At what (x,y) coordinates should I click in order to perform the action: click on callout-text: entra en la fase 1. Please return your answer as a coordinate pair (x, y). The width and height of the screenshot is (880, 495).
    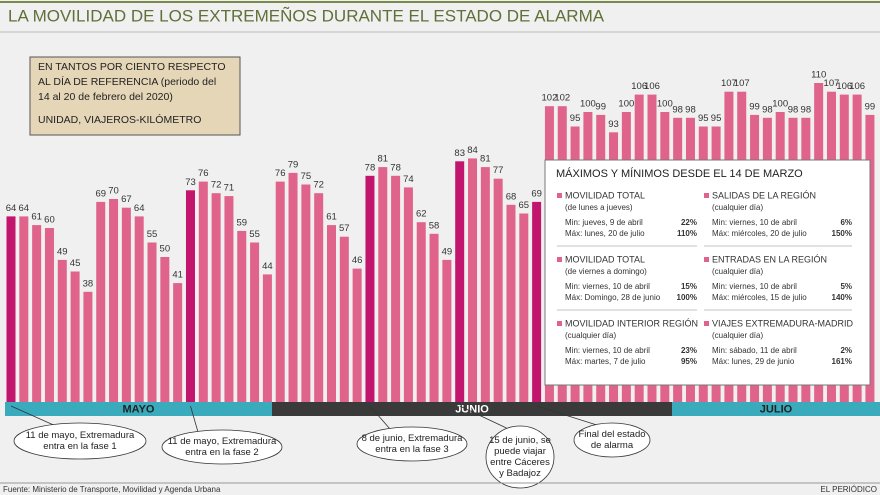
    Looking at the image, I should click on (79, 446).